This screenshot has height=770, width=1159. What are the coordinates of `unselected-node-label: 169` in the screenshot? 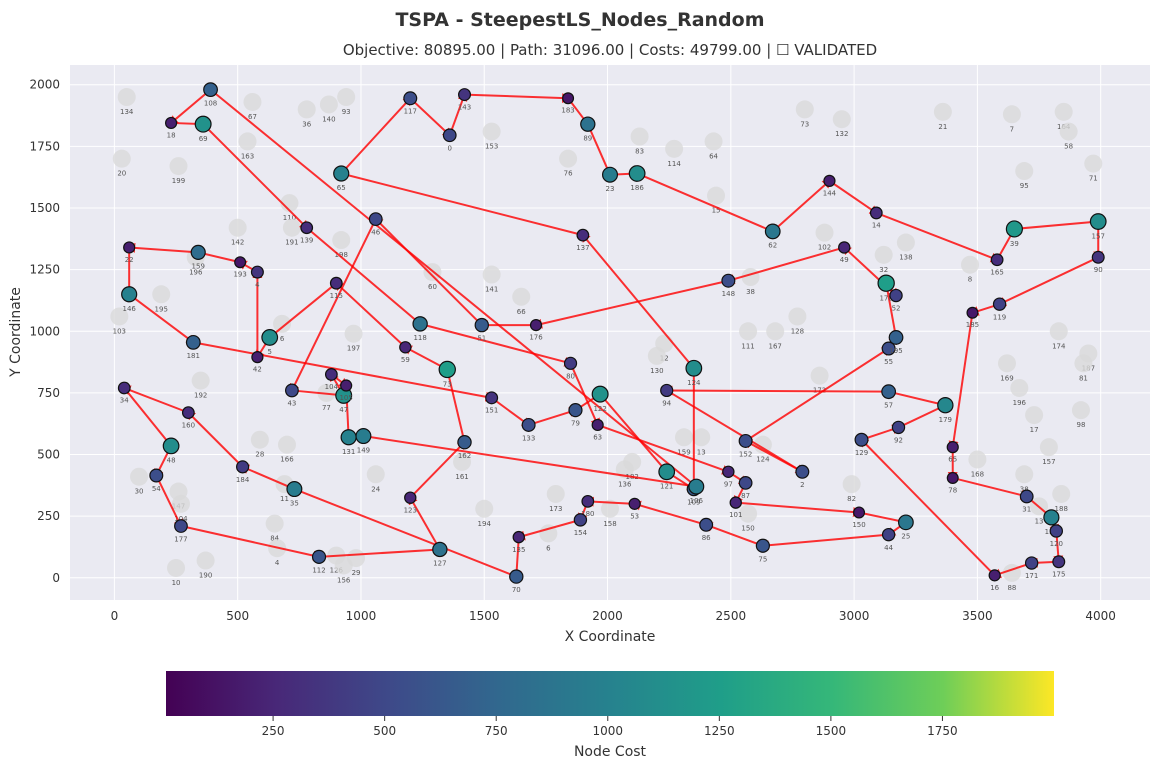 It's located at (1006, 378).